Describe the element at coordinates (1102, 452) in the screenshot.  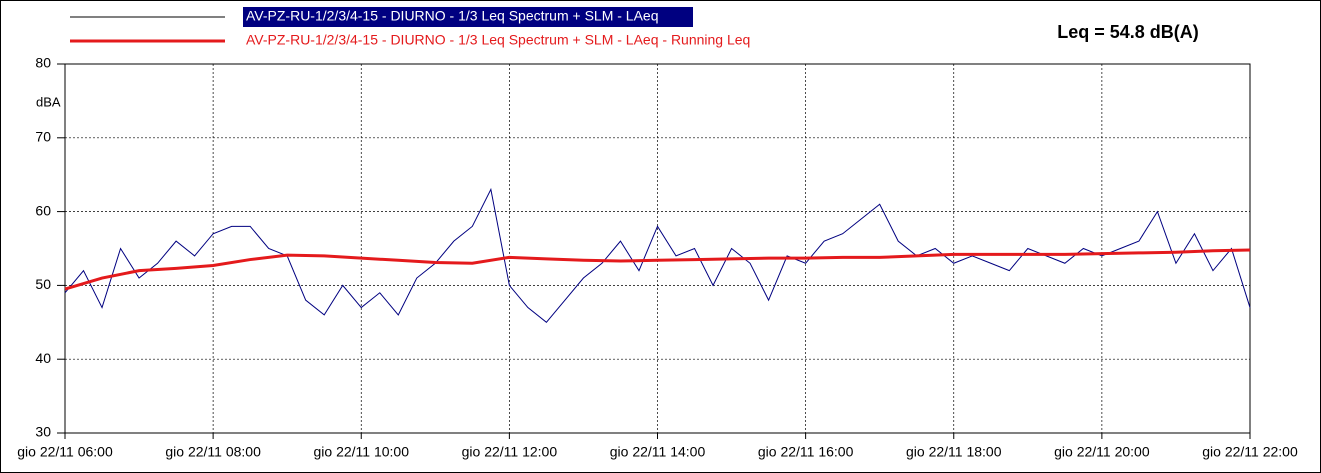
I see `x-tick-label: gio 22/11 20:00` at that location.